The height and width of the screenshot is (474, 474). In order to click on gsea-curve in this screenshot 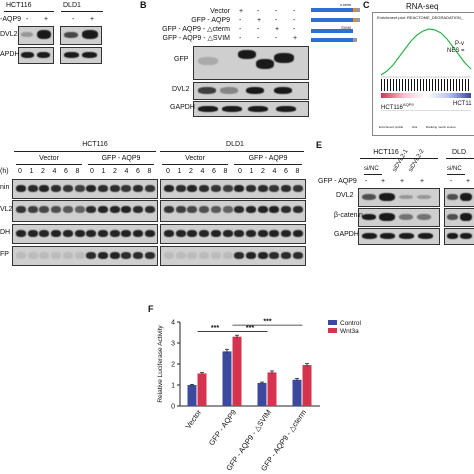, I will do `click(426, 53)`.